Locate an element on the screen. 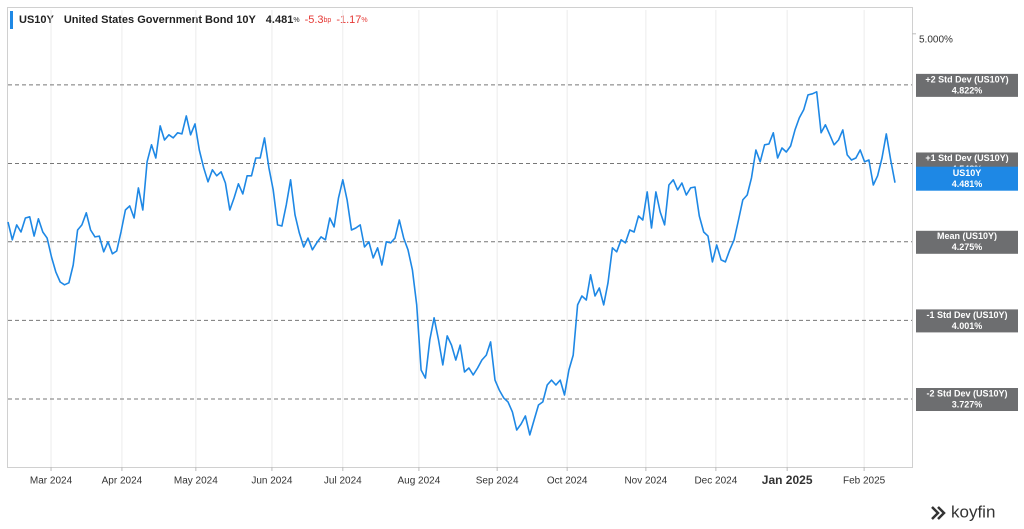 This screenshot has height=529, width=1024. x-tick-label: Aug 2024 is located at coordinates (418, 481).